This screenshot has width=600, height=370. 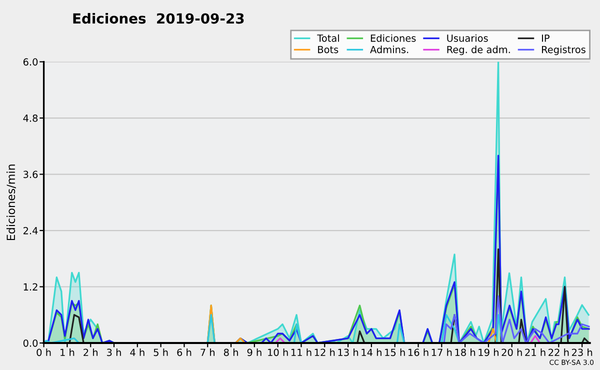 What do you see at coordinates (231, 352) in the screenshot?
I see `x-tick-label: 8 h` at bounding box center [231, 352].